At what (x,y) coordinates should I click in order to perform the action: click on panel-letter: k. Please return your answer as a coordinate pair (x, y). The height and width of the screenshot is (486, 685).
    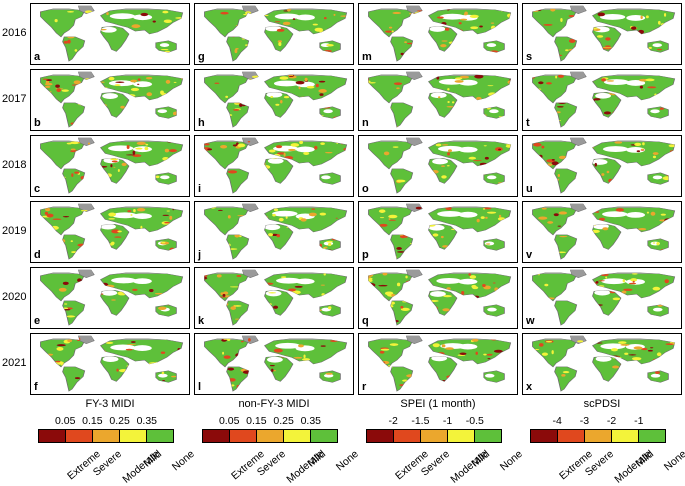
    Looking at the image, I should click on (201, 321).